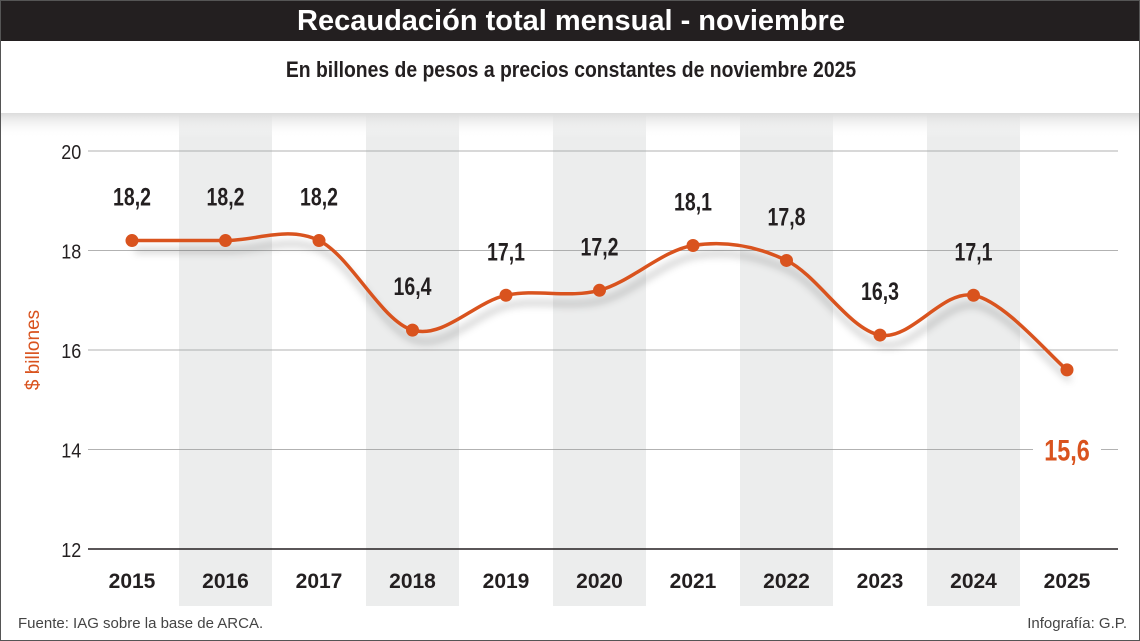  I want to click on data-point-2016, so click(225, 241).